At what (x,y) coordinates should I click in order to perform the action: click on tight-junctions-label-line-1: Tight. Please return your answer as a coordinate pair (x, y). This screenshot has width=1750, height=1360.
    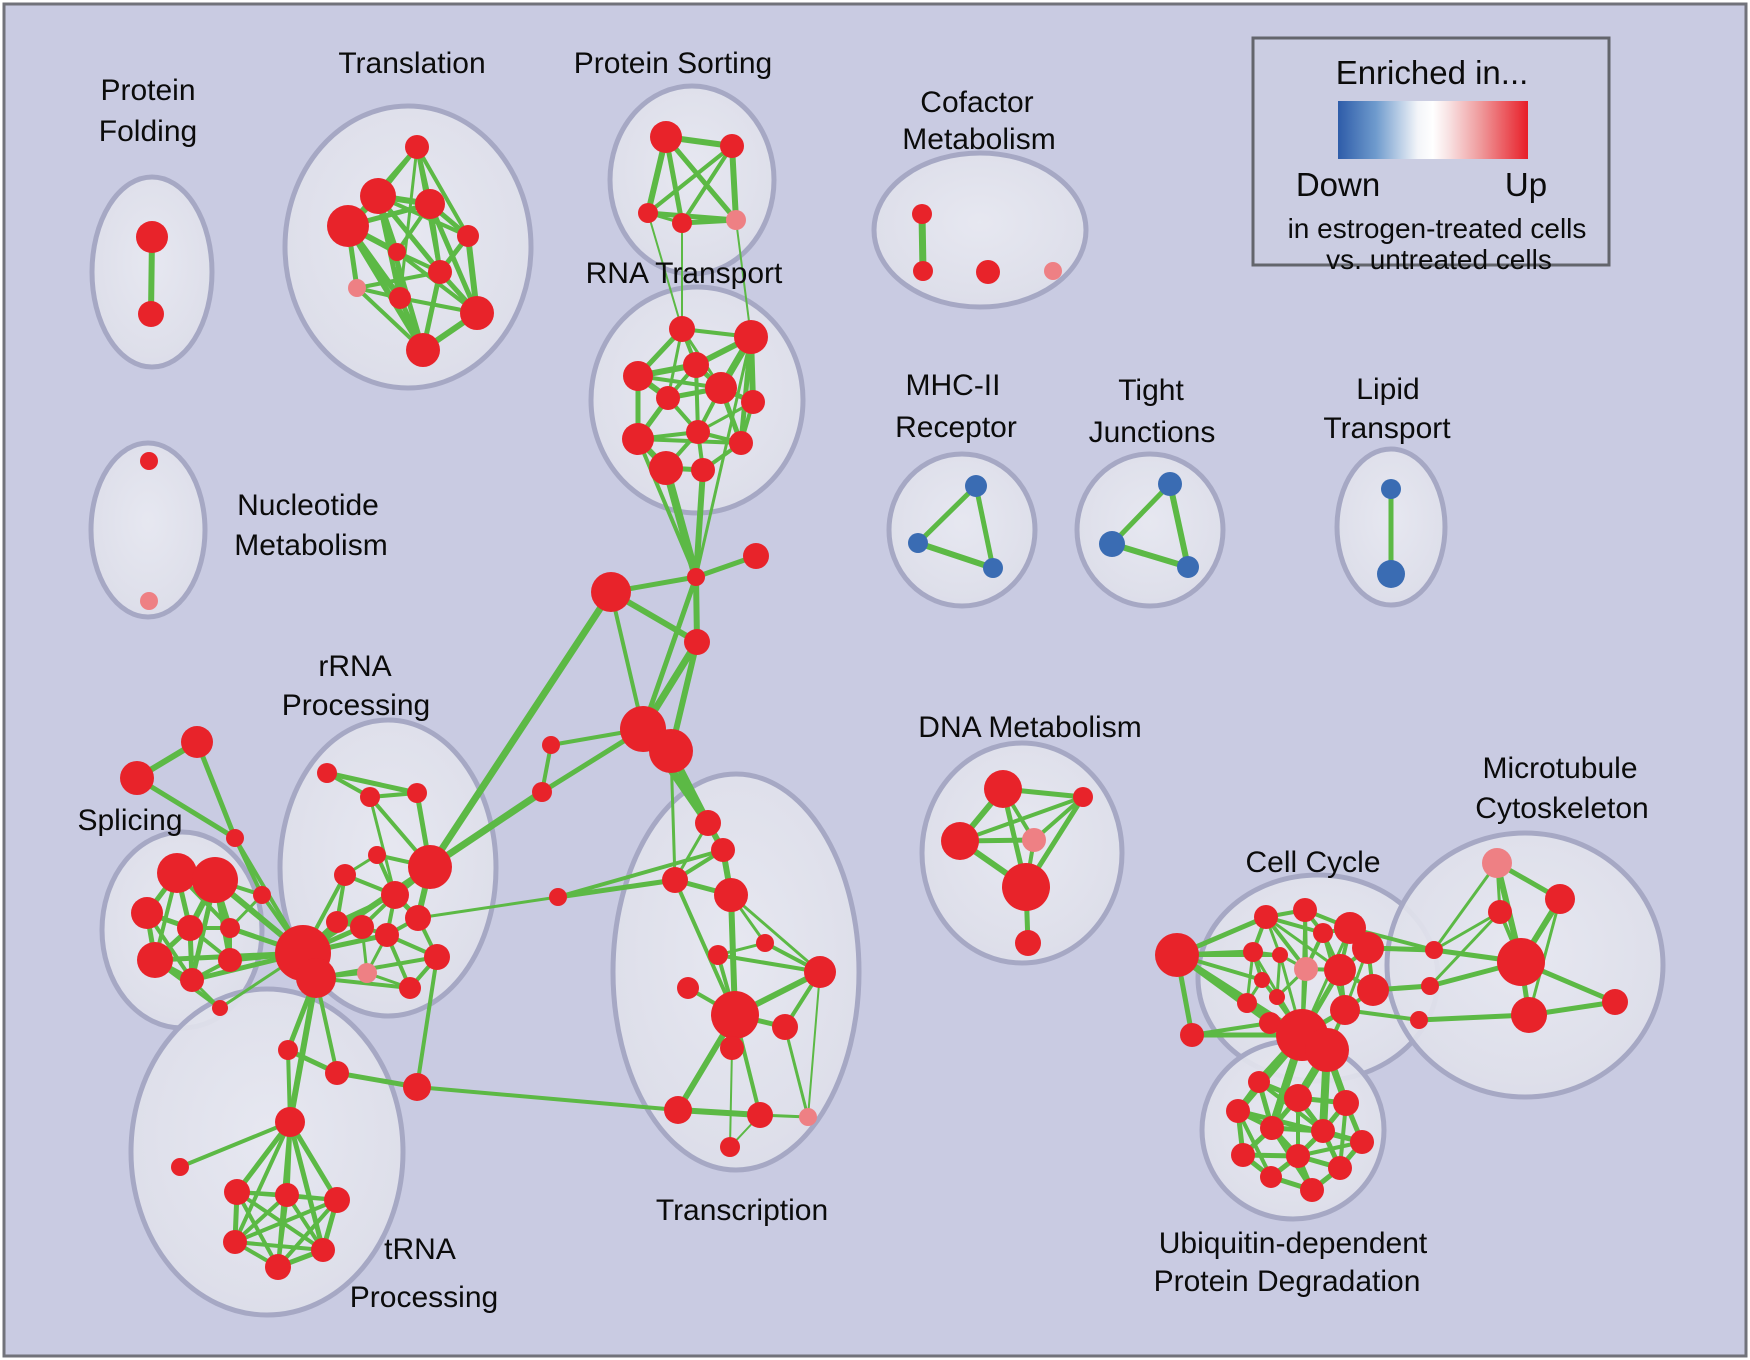
    Looking at the image, I should click on (1151, 390).